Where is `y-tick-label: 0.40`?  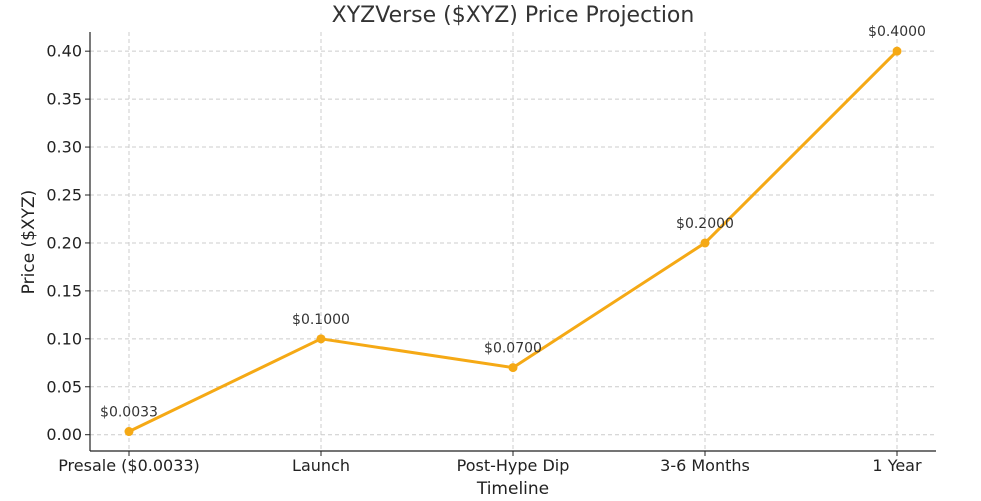
y-tick-label: 0.40 is located at coordinates (64, 51).